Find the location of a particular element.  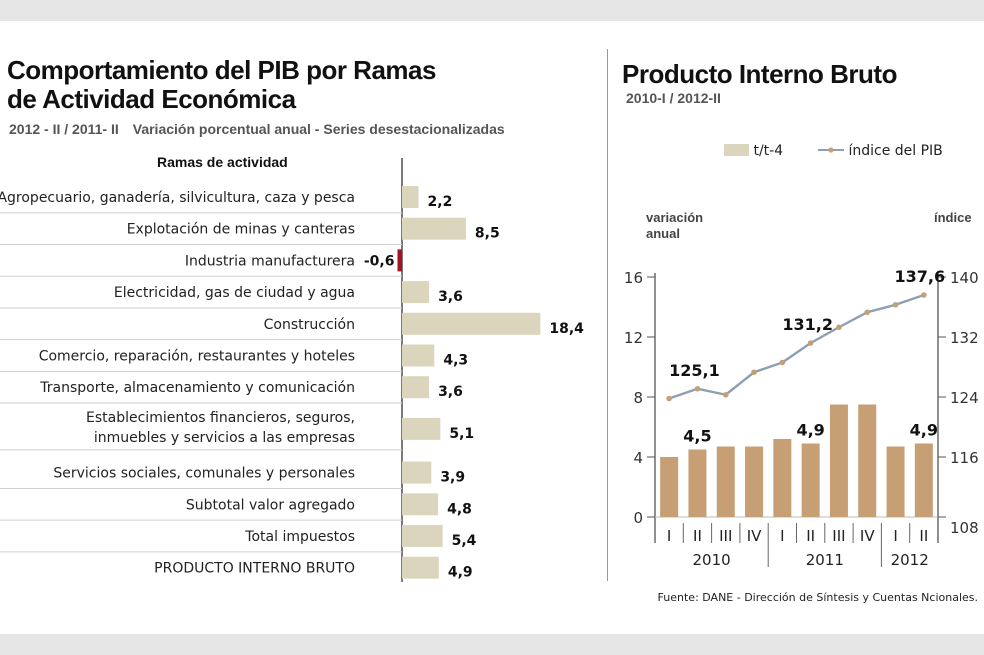

left-axis-title-line1: variación is located at coordinates (675, 217).